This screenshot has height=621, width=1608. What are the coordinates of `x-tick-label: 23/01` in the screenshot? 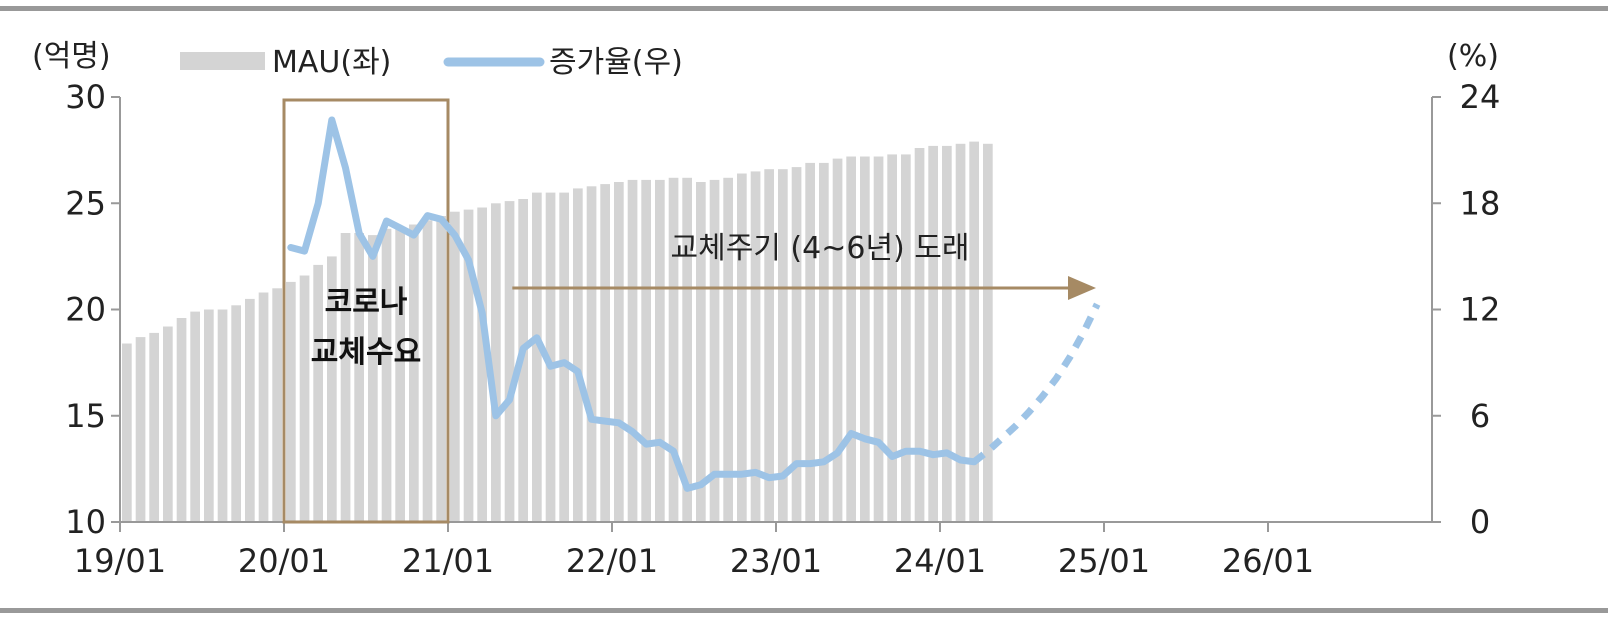 It's located at (776, 561).